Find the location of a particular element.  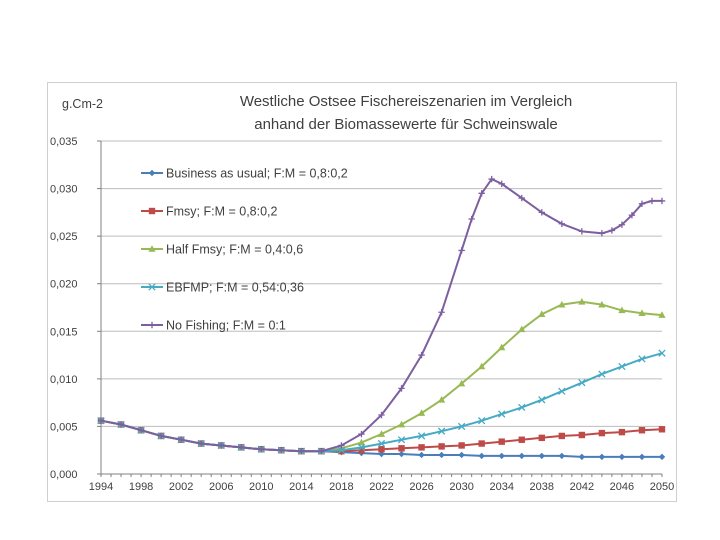

y-tick-label: 0,025 is located at coordinates (64, 237).